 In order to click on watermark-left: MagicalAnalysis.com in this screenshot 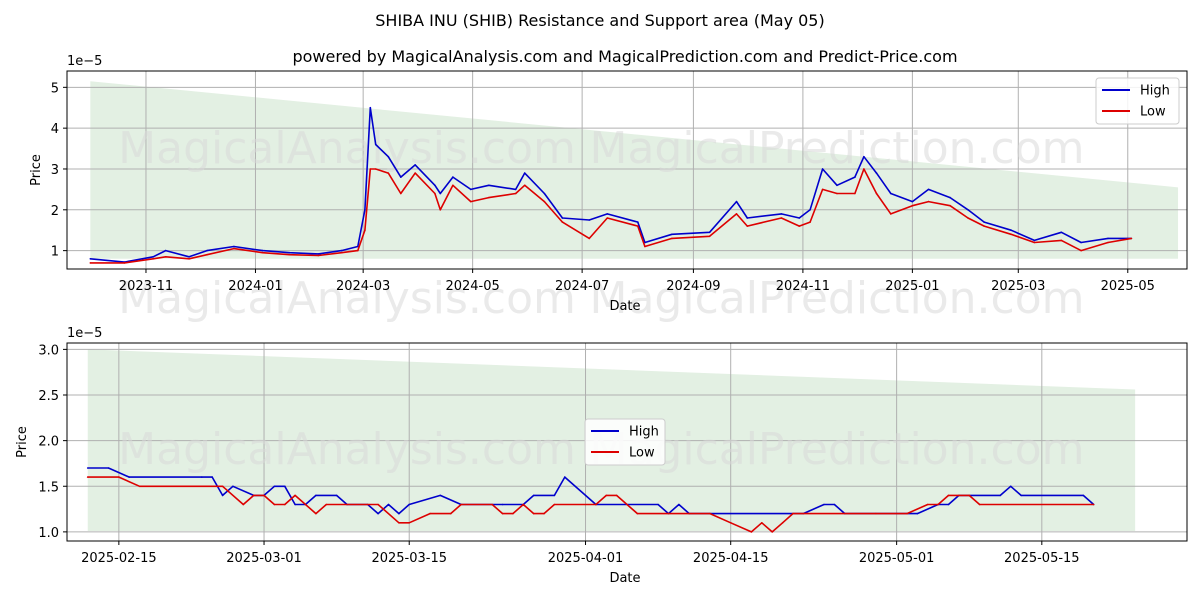, I will do `click(347, 298)`.